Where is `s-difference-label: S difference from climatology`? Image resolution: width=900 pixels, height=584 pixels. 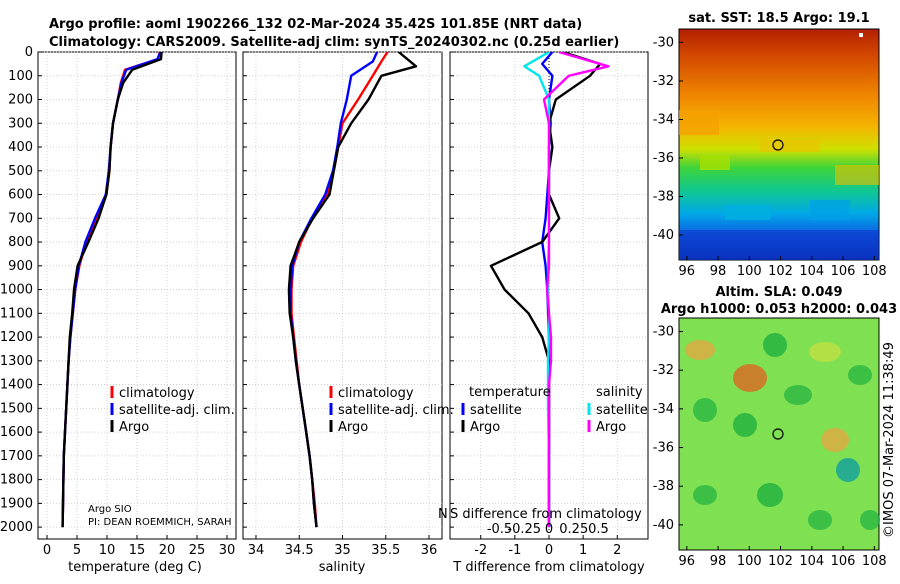
s-difference-label: S difference from climatology is located at coordinates (546, 514).